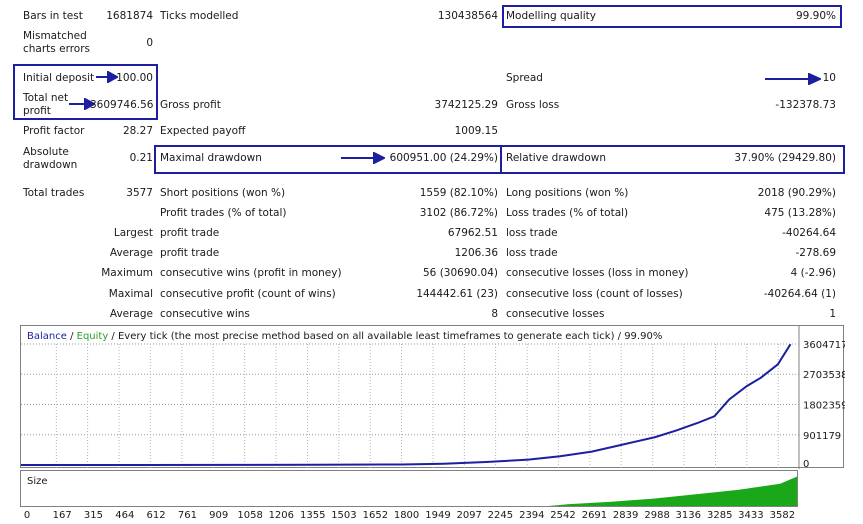 The width and height of the screenshot is (863, 524). I want to click on modelling-quality-highlight, so click(672, 16).